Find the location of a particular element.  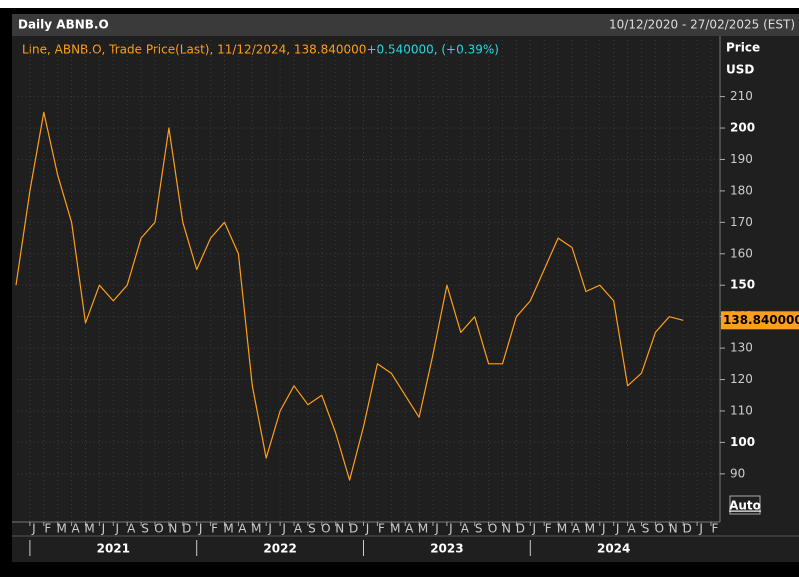

y-tick-label: 180 is located at coordinates (741, 190).